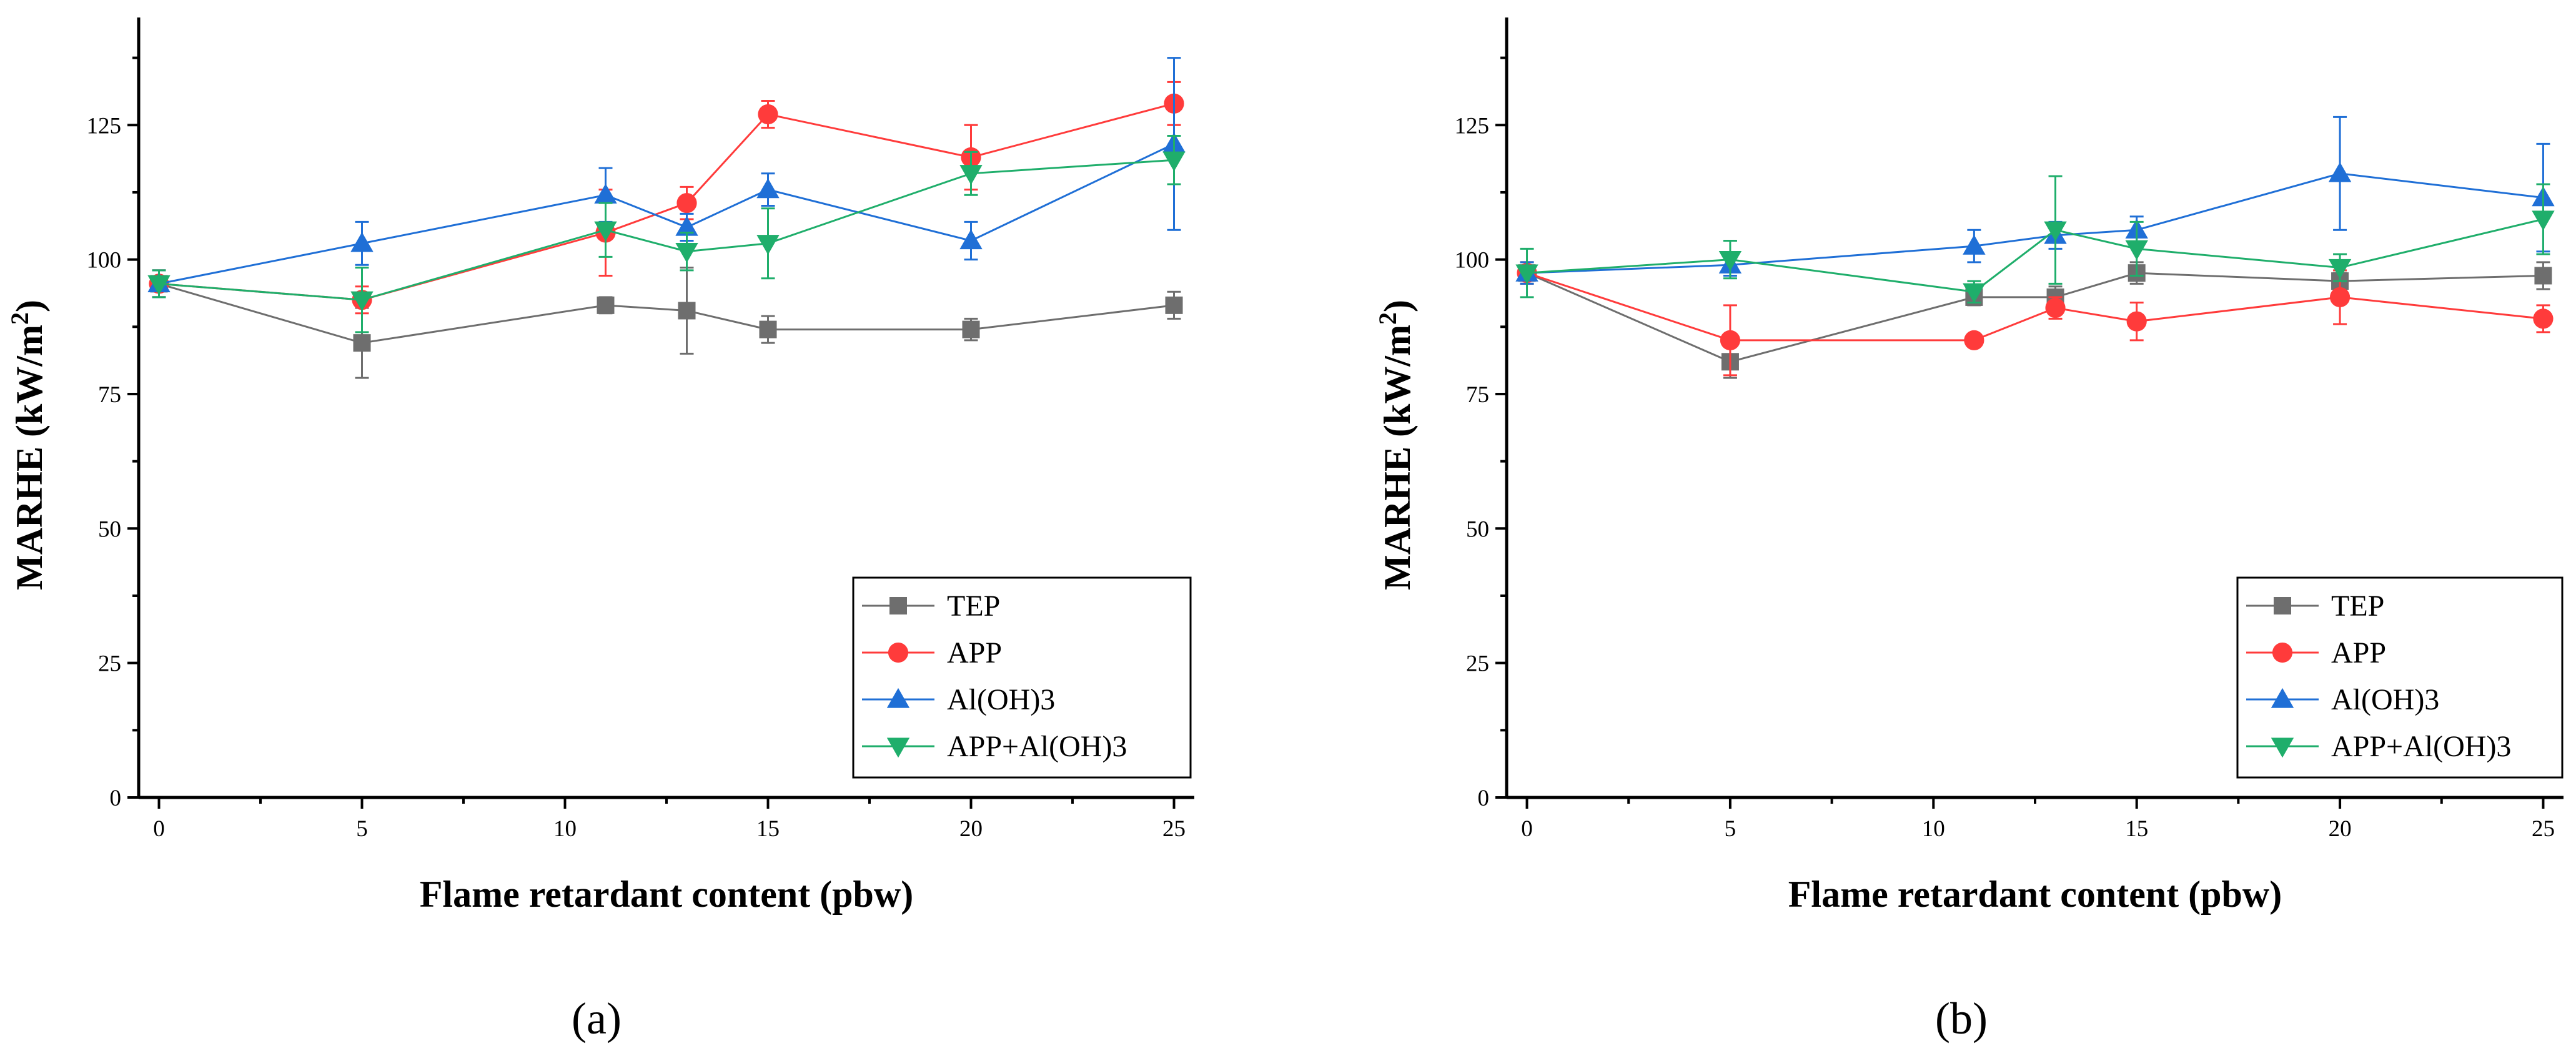 This screenshot has height=1056, width=2576. I want to click on x-tick-label: 0, so click(1527, 829).